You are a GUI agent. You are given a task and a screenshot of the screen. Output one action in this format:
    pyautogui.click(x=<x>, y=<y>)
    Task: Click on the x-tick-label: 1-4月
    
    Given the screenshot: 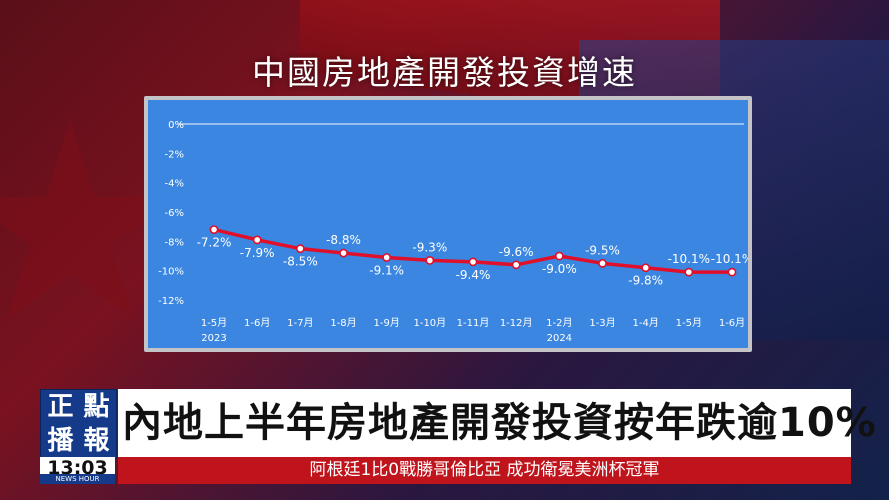 What is the action you would take?
    pyautogui.click(x=645, y=323)
    